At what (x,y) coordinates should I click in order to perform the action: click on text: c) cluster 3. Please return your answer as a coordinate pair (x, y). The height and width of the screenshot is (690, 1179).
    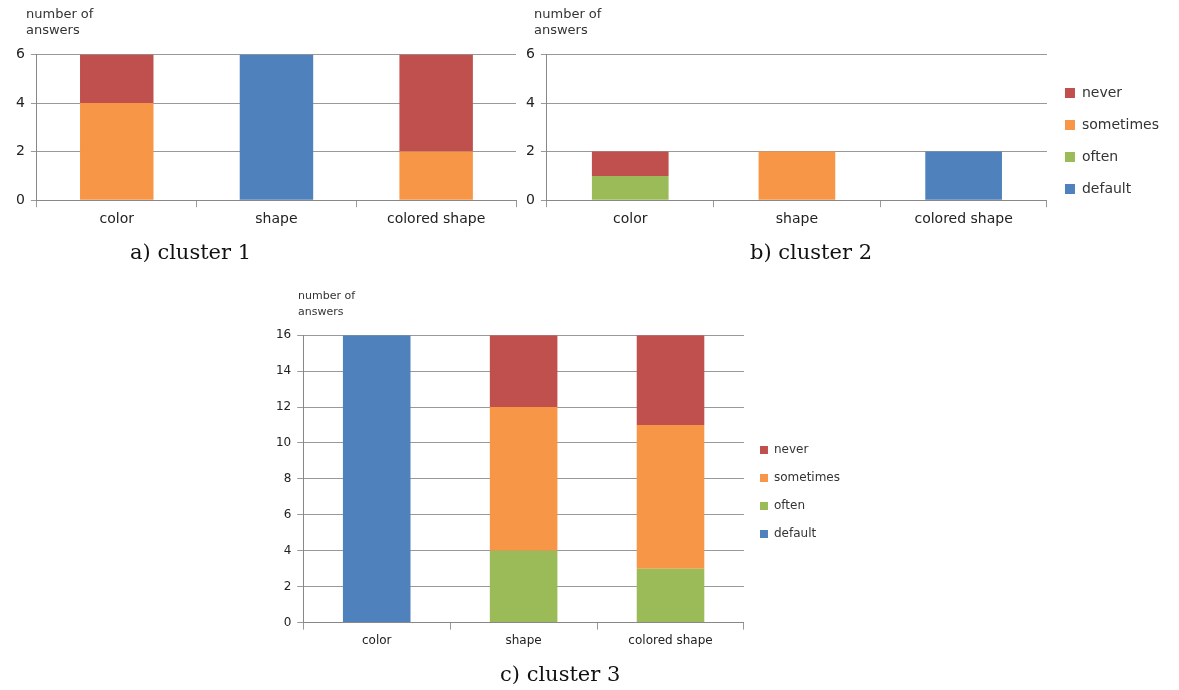
    Looking at the image, I should click on (560, 674).